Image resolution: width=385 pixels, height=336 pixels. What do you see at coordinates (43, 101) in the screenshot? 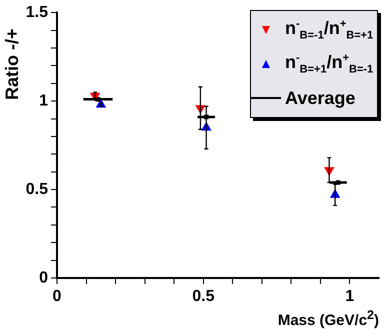
I see `y-tick-label: 1` at bounding box center [43, 101].